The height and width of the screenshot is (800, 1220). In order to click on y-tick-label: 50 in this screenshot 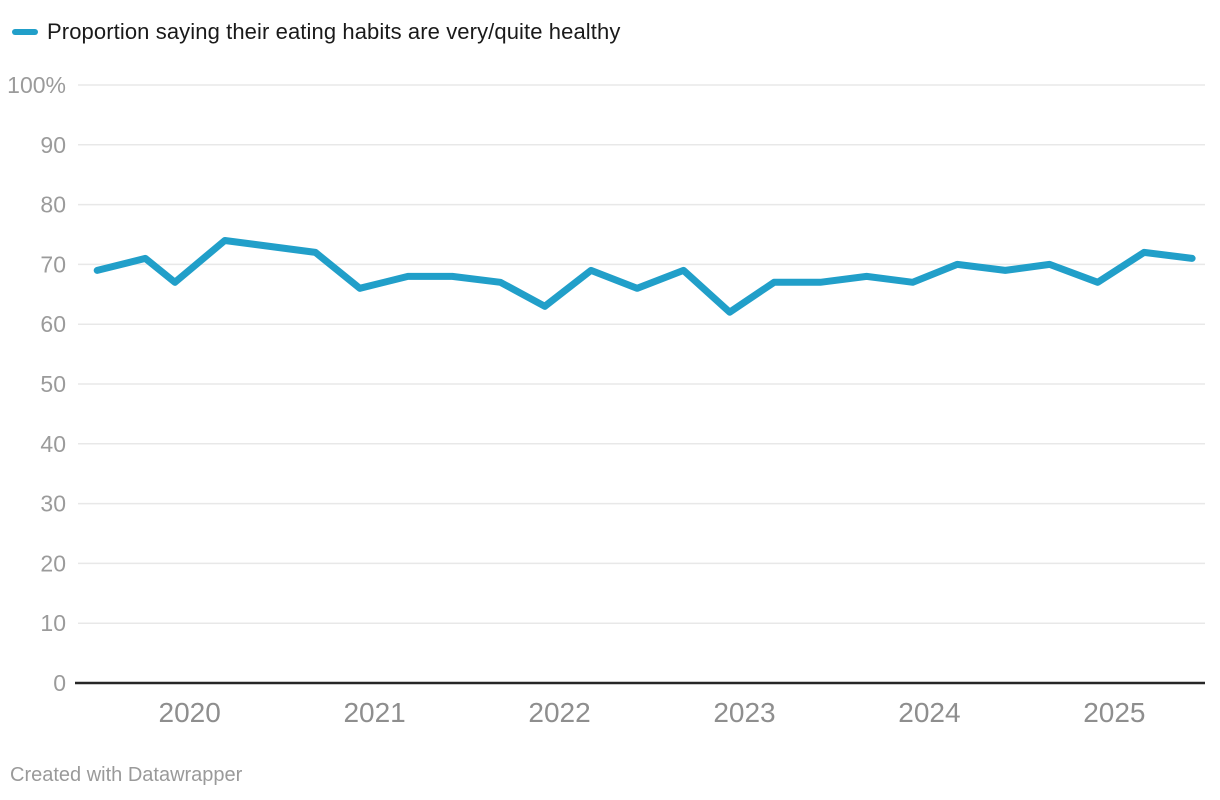, I will do `click(53, 384)`.